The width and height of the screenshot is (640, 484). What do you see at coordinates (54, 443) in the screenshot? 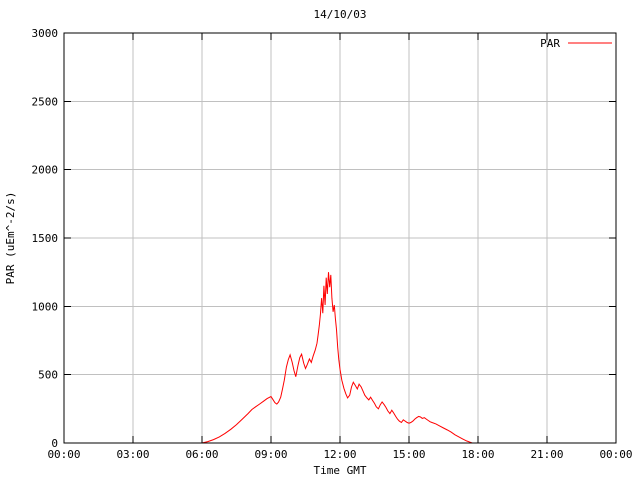
I see `y-tick-label: 0` at bounding box center [54, 443].